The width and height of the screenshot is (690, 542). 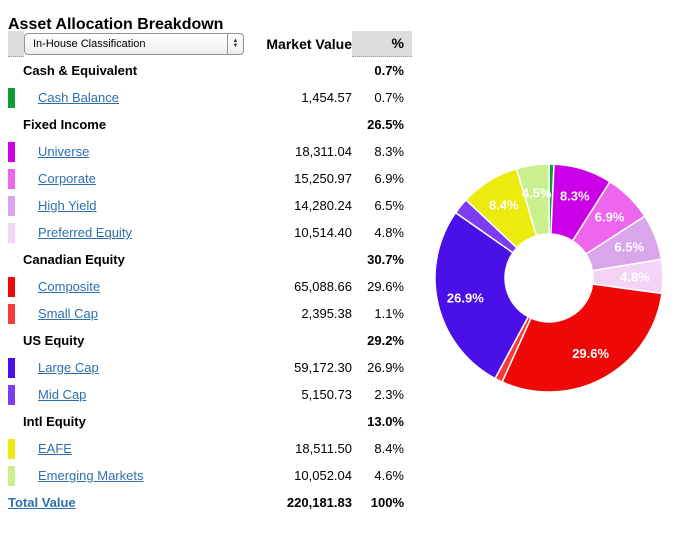 I want to click on page-title: Asset Allocation Breakdown, so click(x=116, y=24).